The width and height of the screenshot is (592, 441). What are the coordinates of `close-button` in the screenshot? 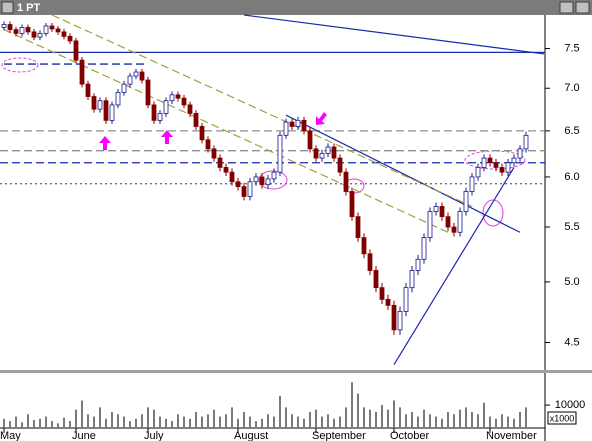 It's located at (582, 7).